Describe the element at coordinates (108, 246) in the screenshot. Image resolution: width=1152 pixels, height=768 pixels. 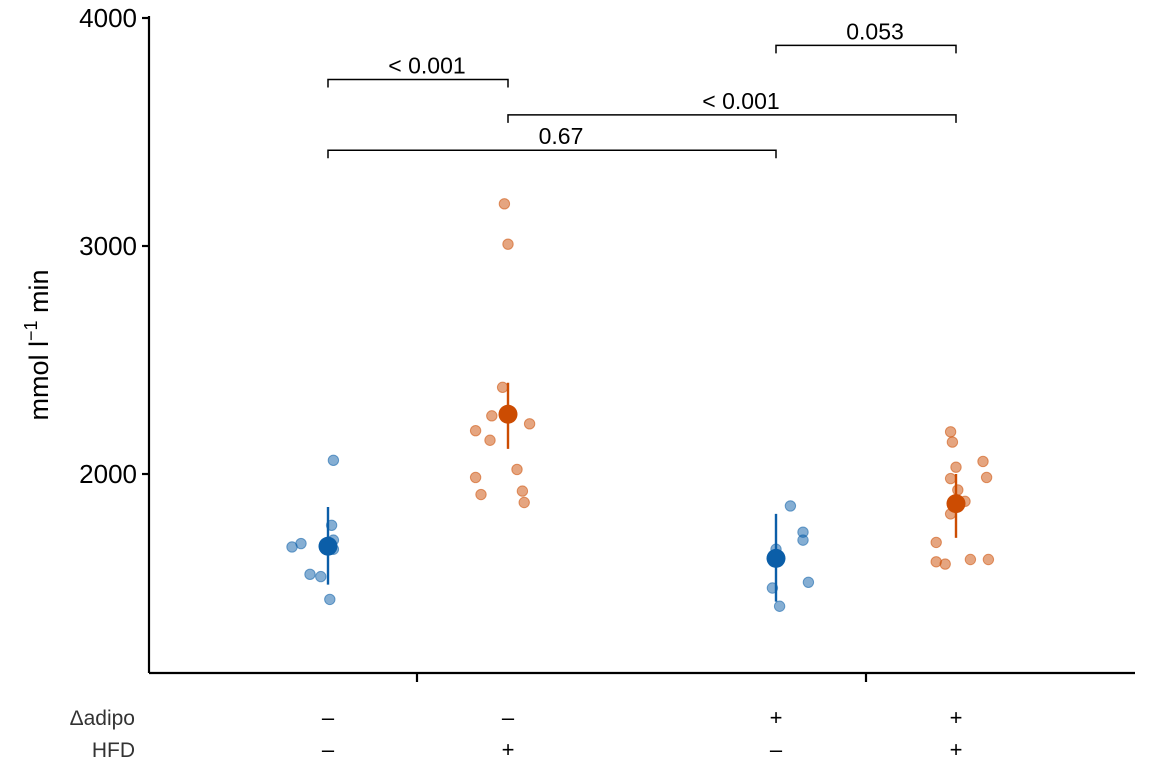
I see `y-tick-label: 3000` at that location.